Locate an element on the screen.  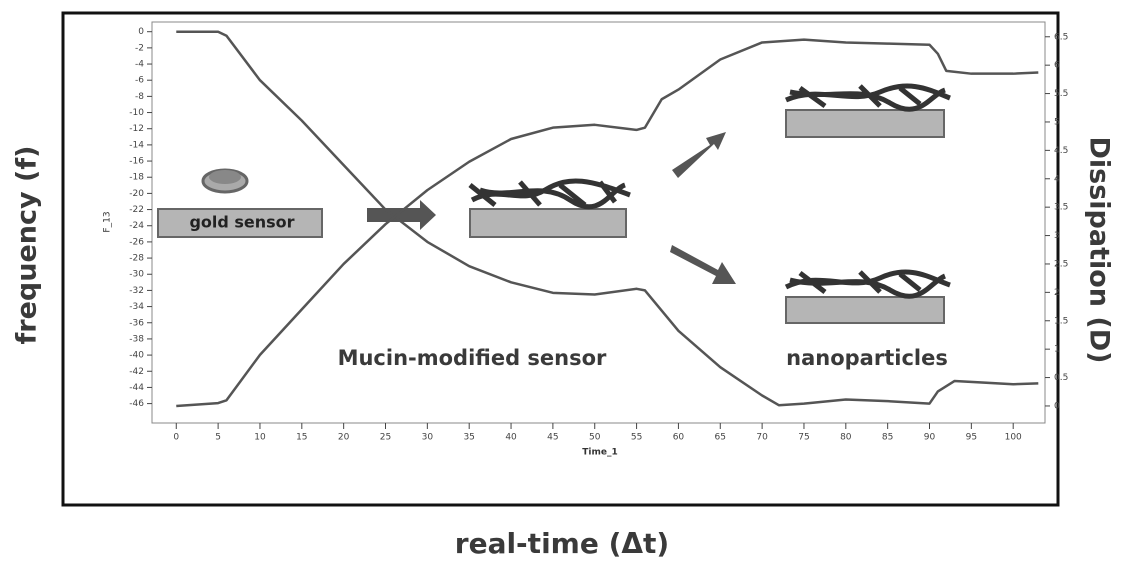
y-tick-label: -32 is located at coordinates (136, 291).